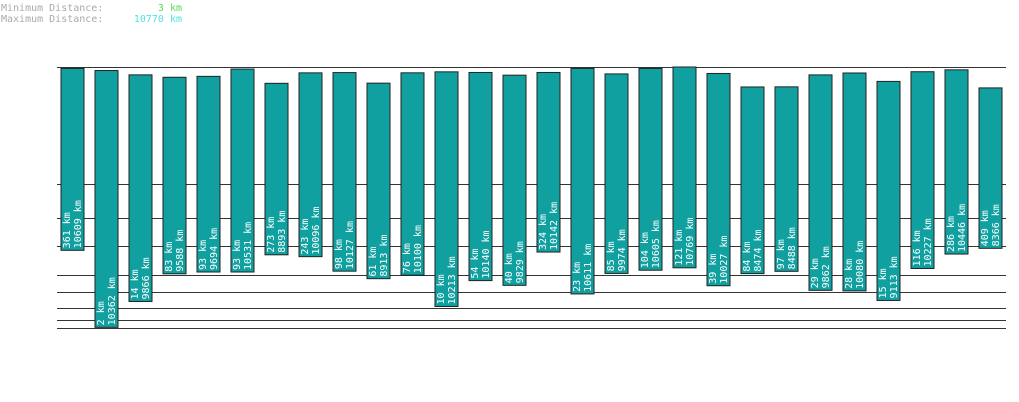 This screenshot has width=1019, height=402. Describe the element at coordinates (543, 232) in the screenshot. I see `min-label: 324 km` at that location.